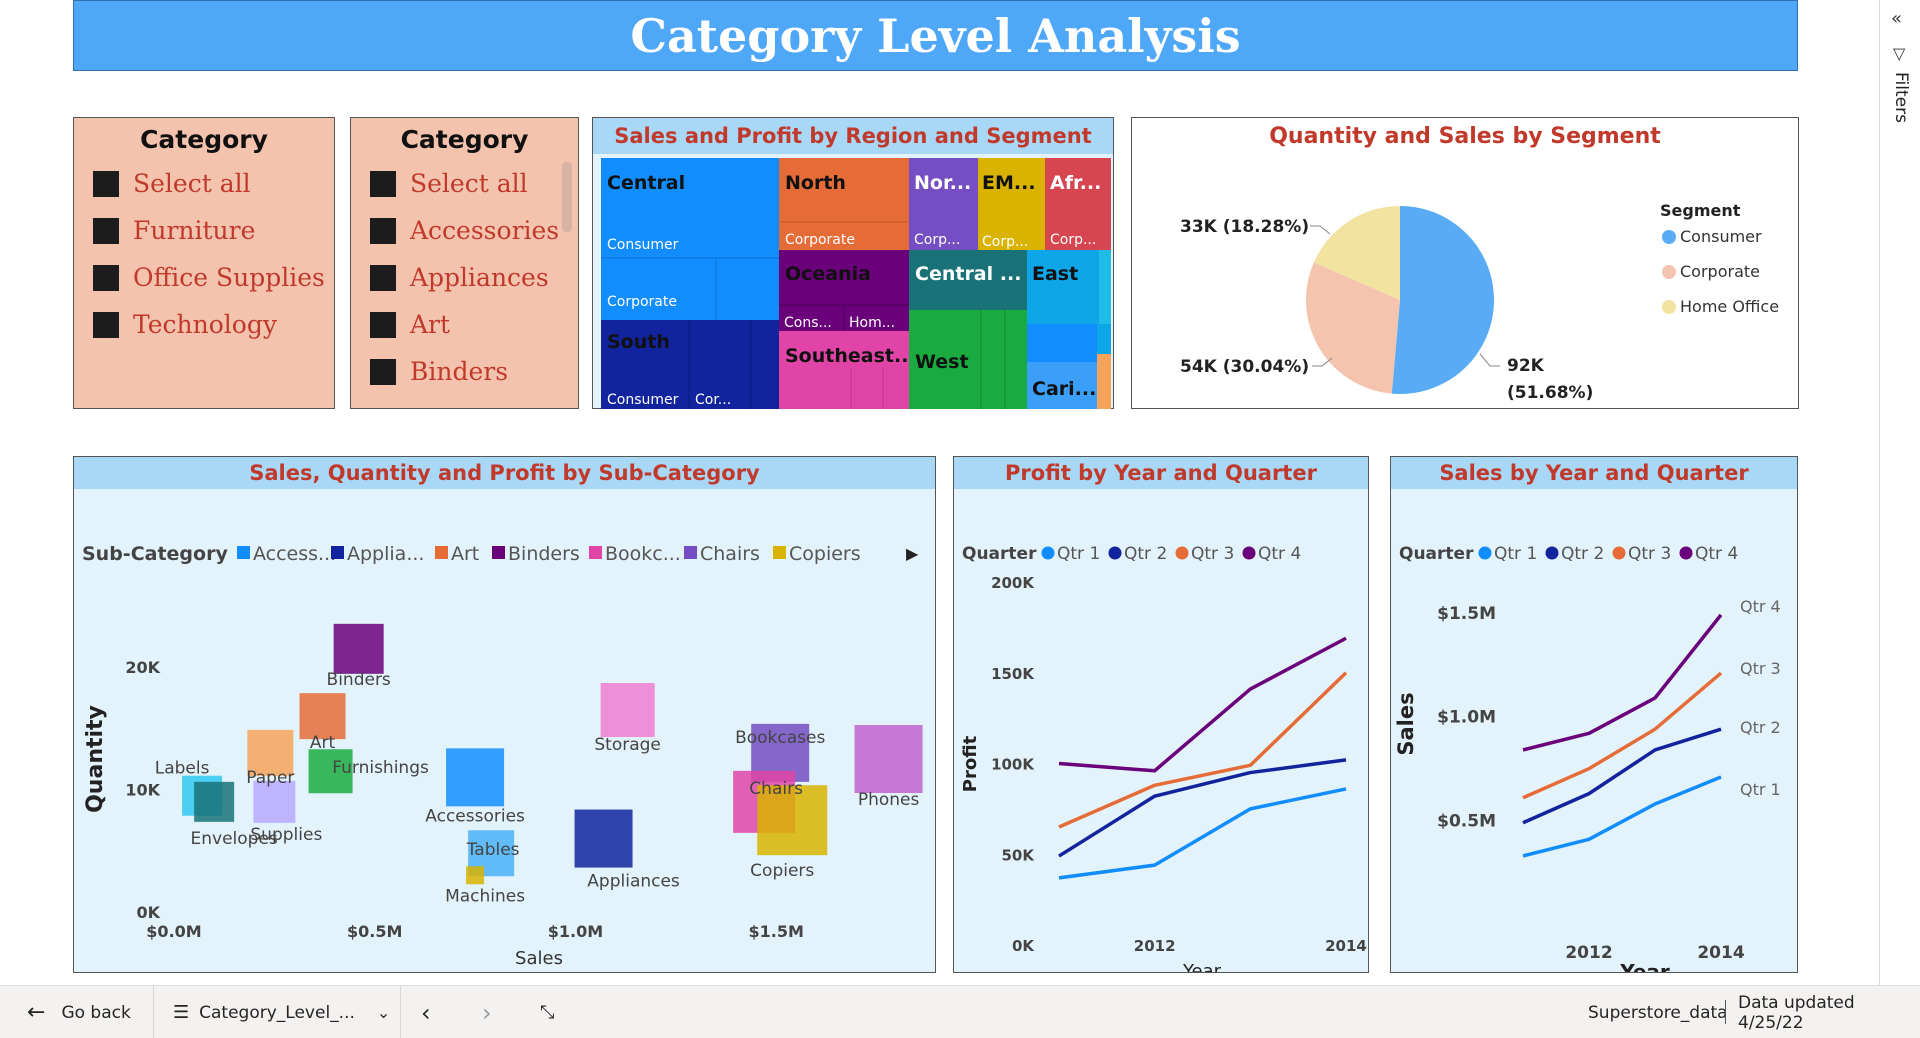  I want to click on pie-data-label: 54K (30.04%), so click(1244, 367).